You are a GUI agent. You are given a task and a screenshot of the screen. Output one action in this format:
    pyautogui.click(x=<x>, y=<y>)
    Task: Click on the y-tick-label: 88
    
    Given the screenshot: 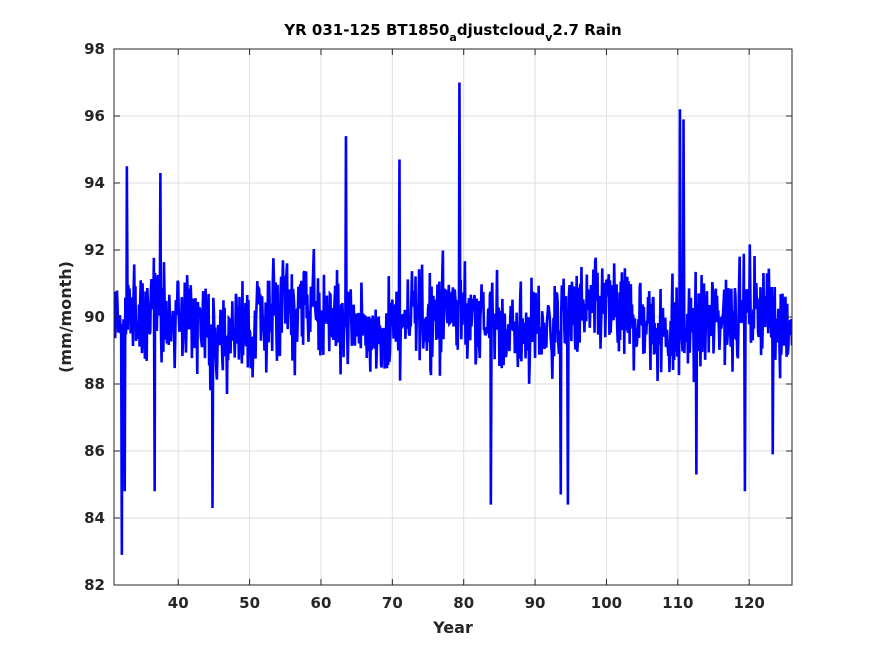 What is the action you would take?
    pyautogui.click(x=94, y=384)
    